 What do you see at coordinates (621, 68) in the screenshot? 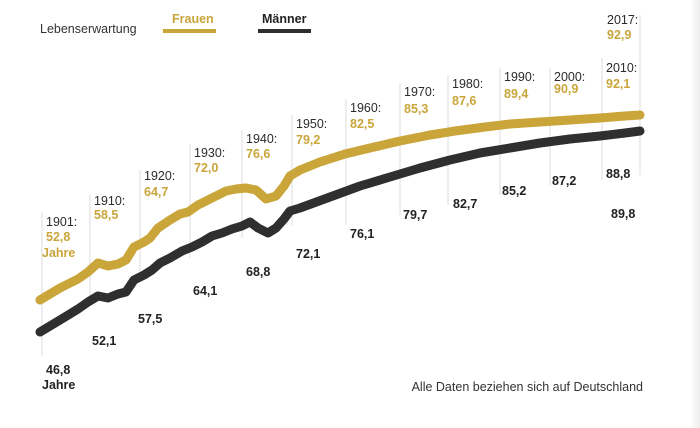
I see `year-label-2010: 2010:` at bounding box center [621, 68].